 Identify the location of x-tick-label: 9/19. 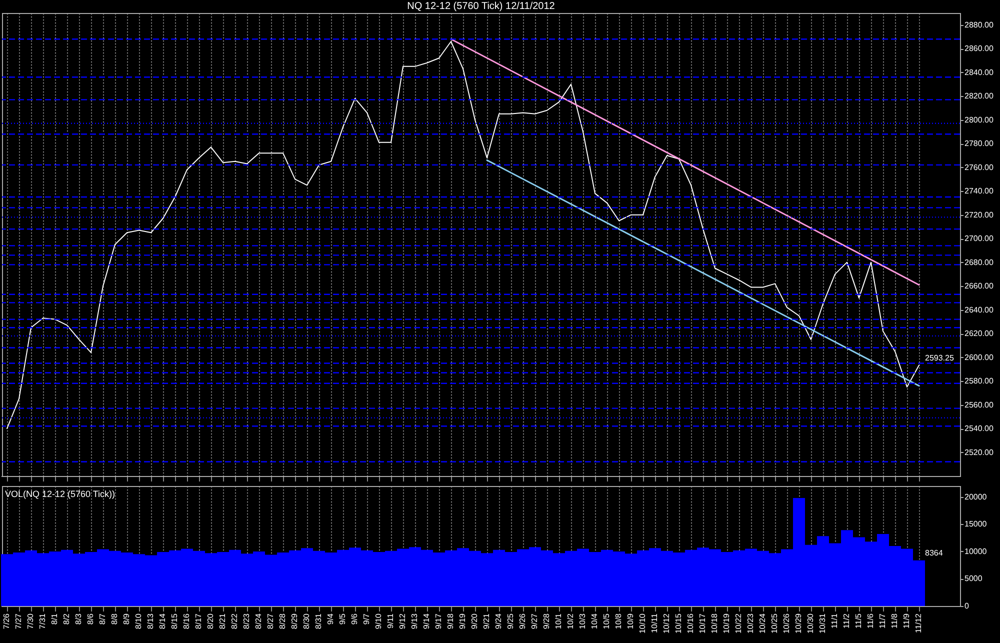
(462, 621).